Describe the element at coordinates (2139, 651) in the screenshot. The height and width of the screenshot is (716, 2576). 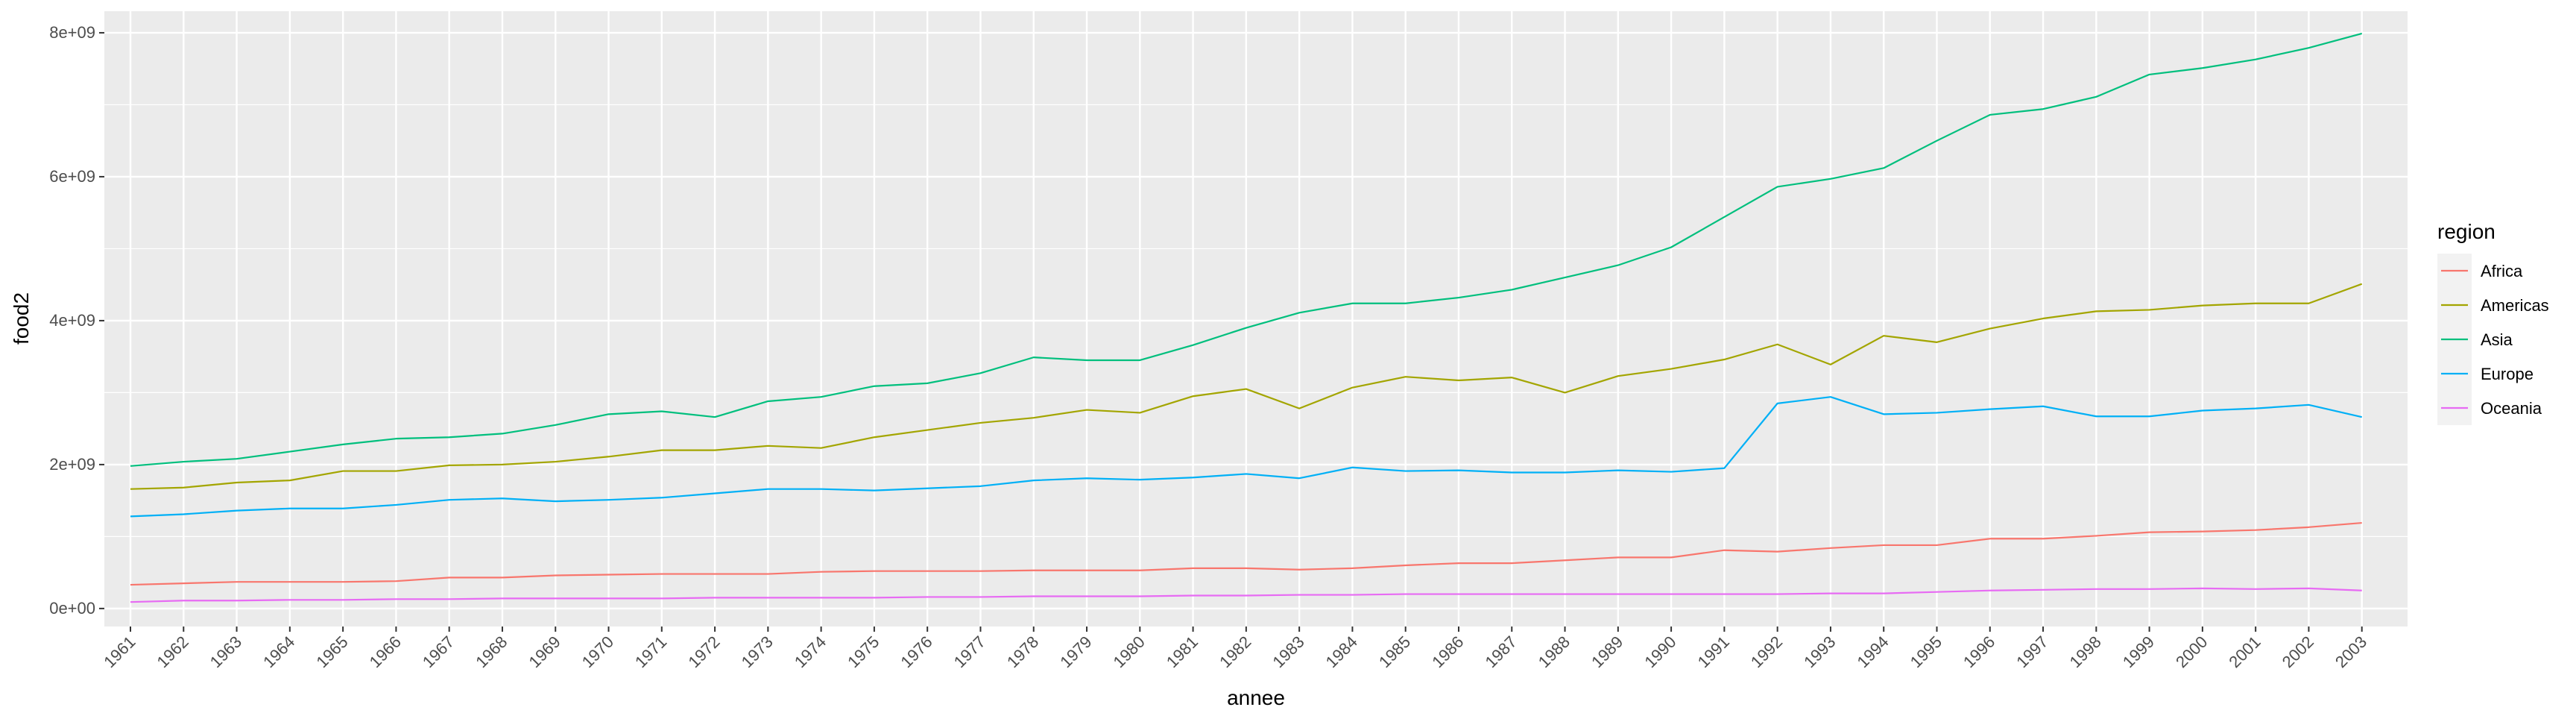
I see `x-tick-label: 1999` at that location.